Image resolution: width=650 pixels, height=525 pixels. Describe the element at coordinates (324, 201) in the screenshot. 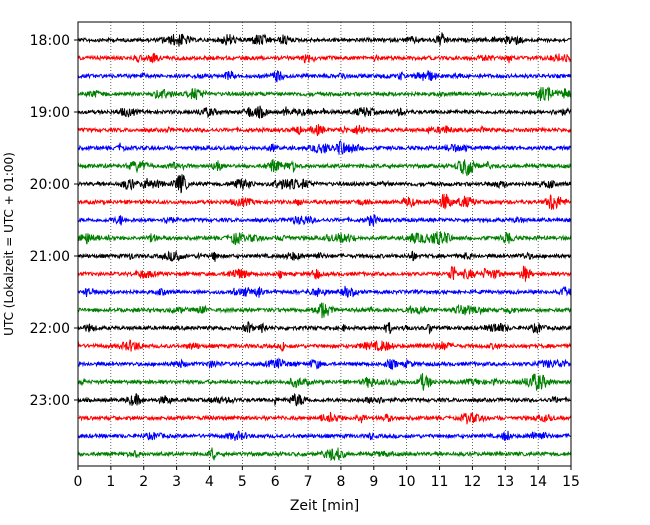

I see `trace-2015` at that location.